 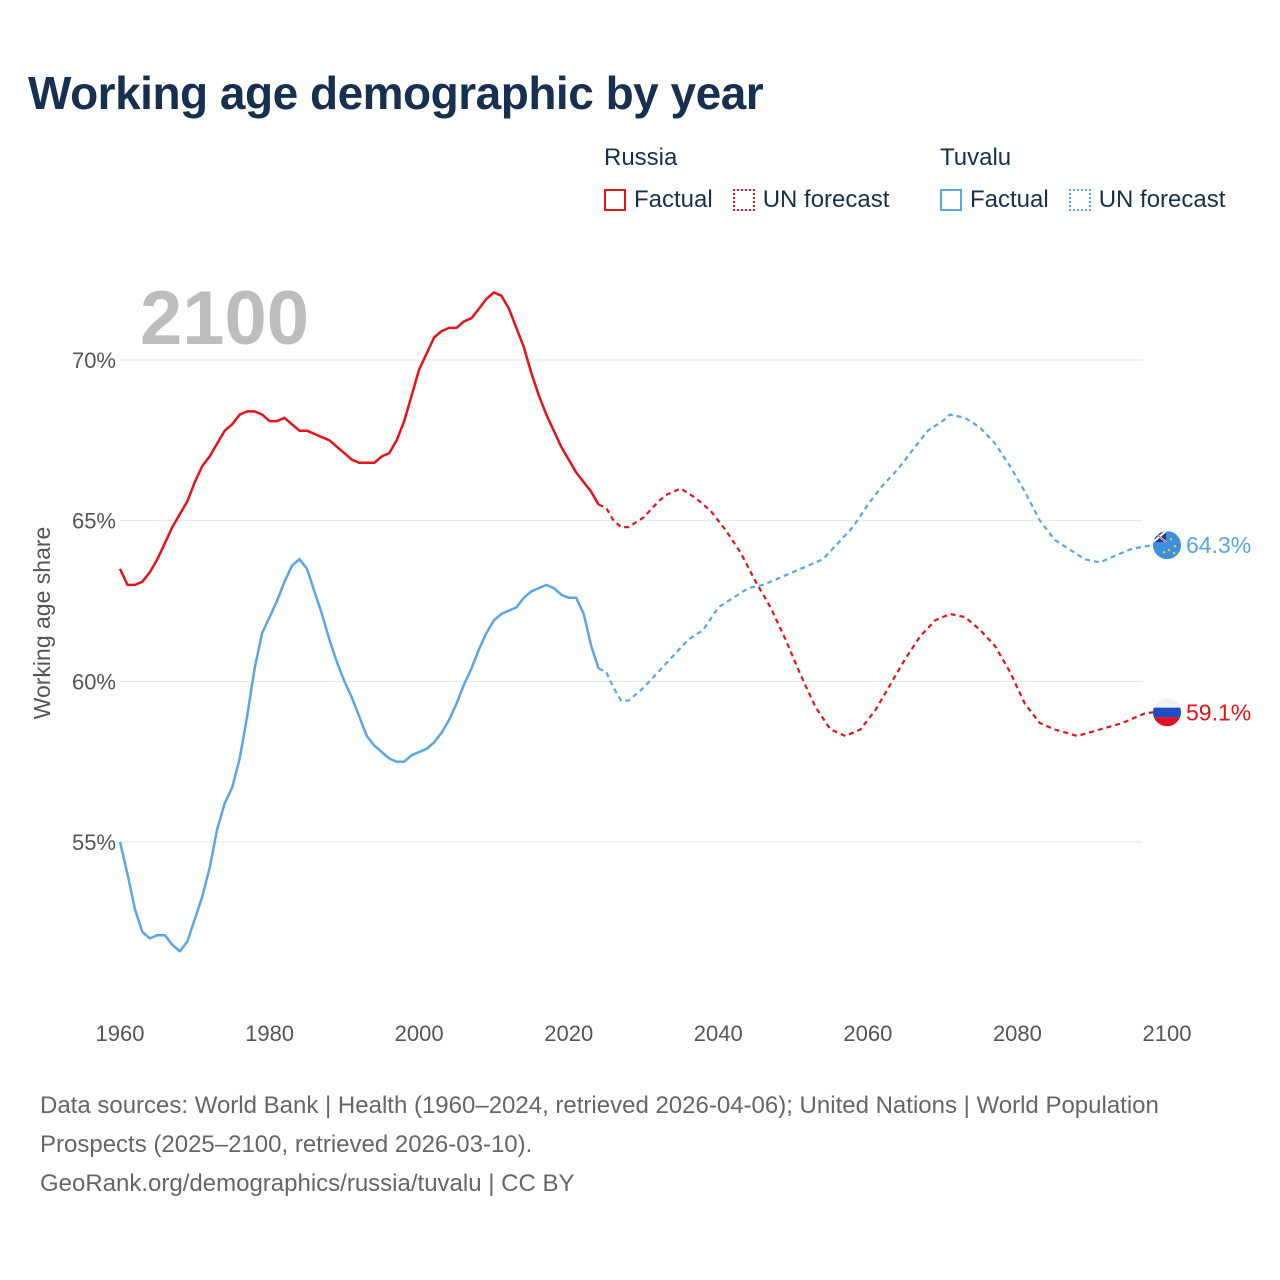 What do you see at coordinates (359, 755) in the screenshot?
I see `series-line-tuvalu-factual` at bounding box center [359, 755].